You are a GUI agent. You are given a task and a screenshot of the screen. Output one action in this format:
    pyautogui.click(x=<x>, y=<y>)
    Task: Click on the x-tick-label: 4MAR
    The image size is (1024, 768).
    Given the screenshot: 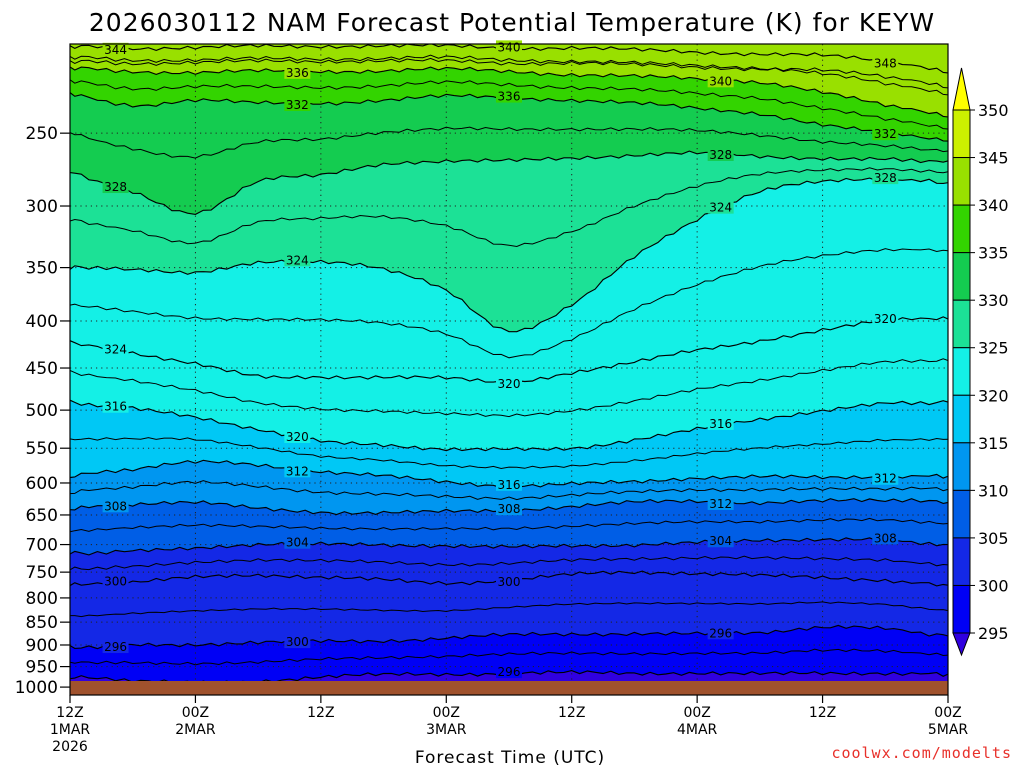 What is the action you would take?
    pyautogui.click(x=697, y=730)
    